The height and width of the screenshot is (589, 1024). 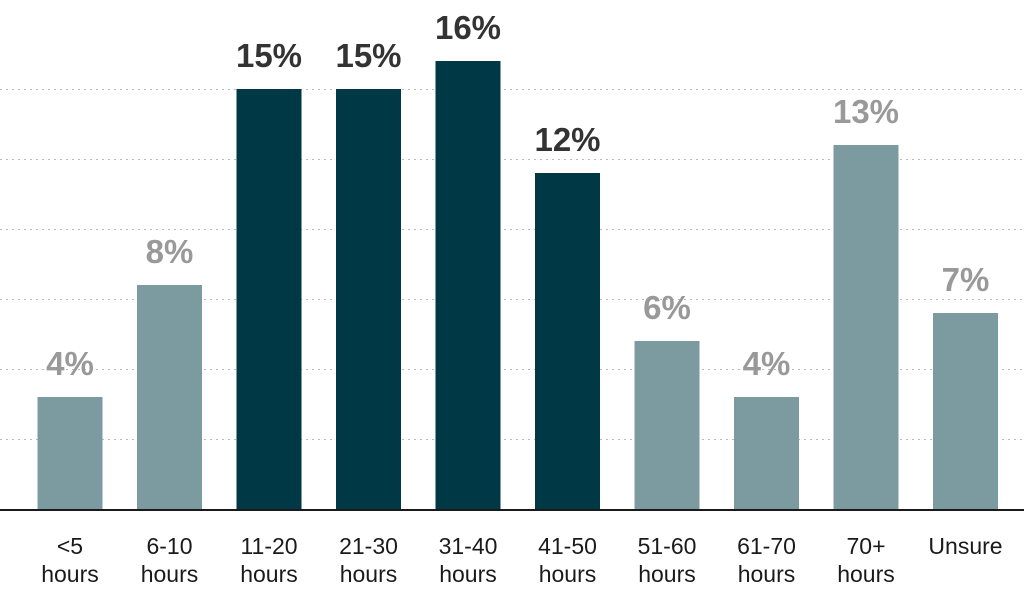 What do you see at coordinates (269, 560) in the screenshot?
I see `category-label: 11-20 hours` at bounding box center [269, 560].